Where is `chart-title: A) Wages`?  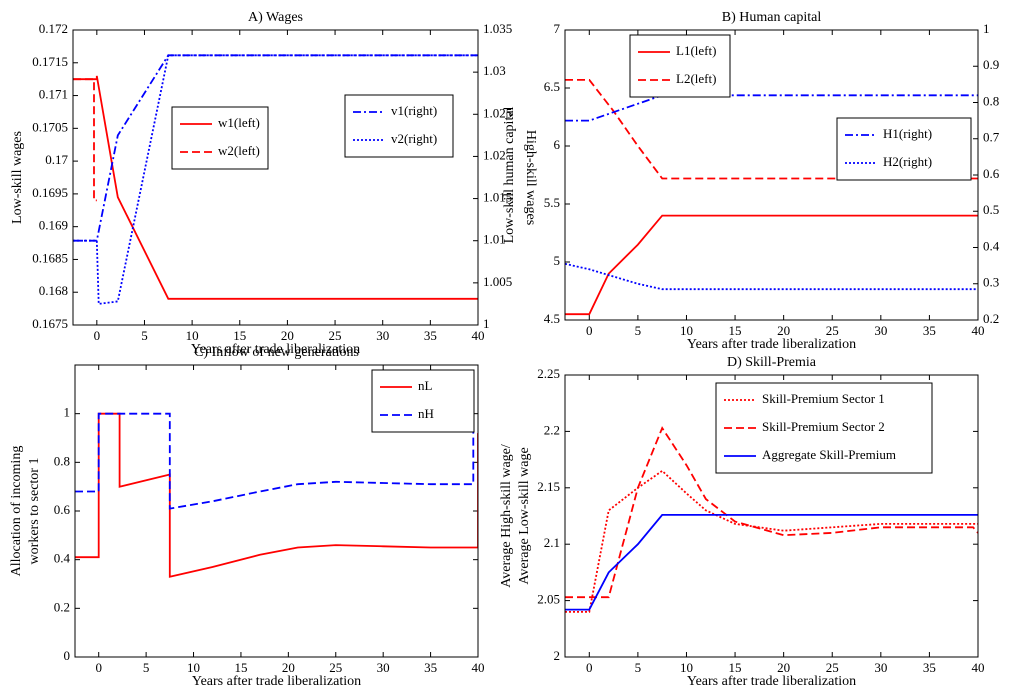 chart-title: A) Wages is located at coordinates (275, 17).